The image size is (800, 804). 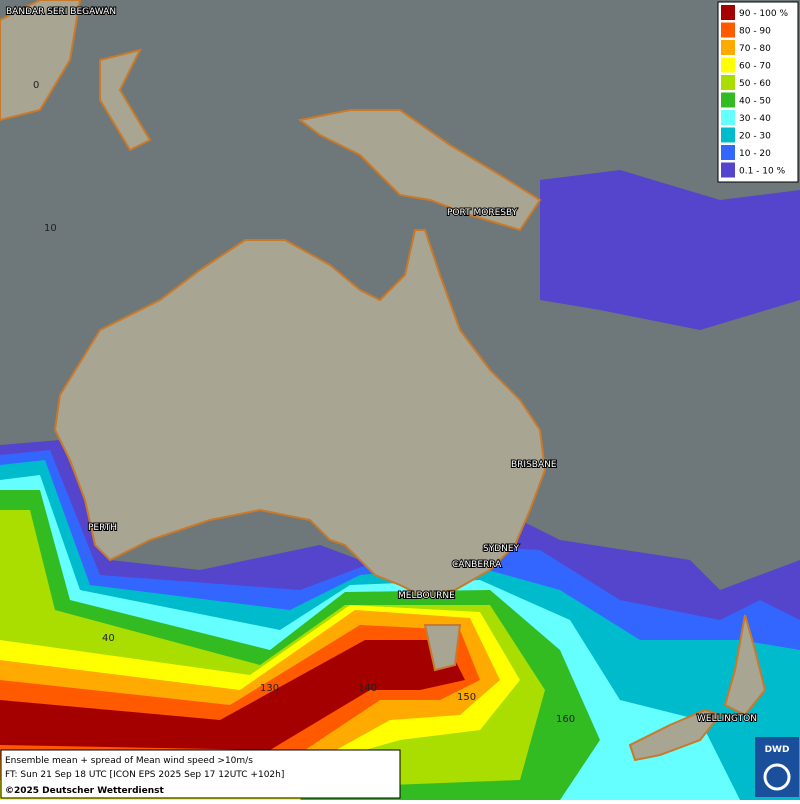 I want to click on grid-label: 0, so click(x=36, y=85).